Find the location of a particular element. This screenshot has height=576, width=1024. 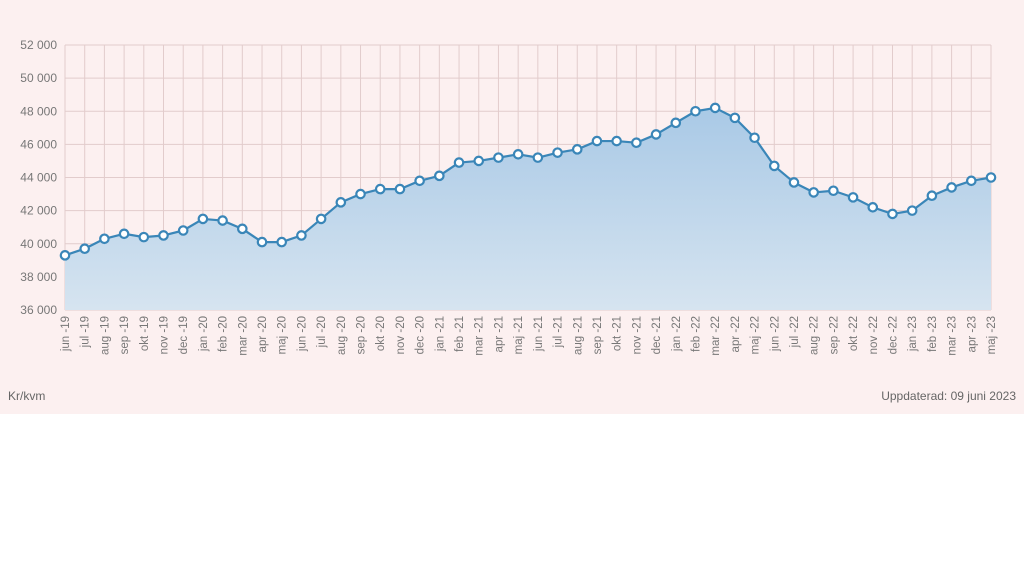

x-tick-label: dec -19 is located at coordinates (184, 335).